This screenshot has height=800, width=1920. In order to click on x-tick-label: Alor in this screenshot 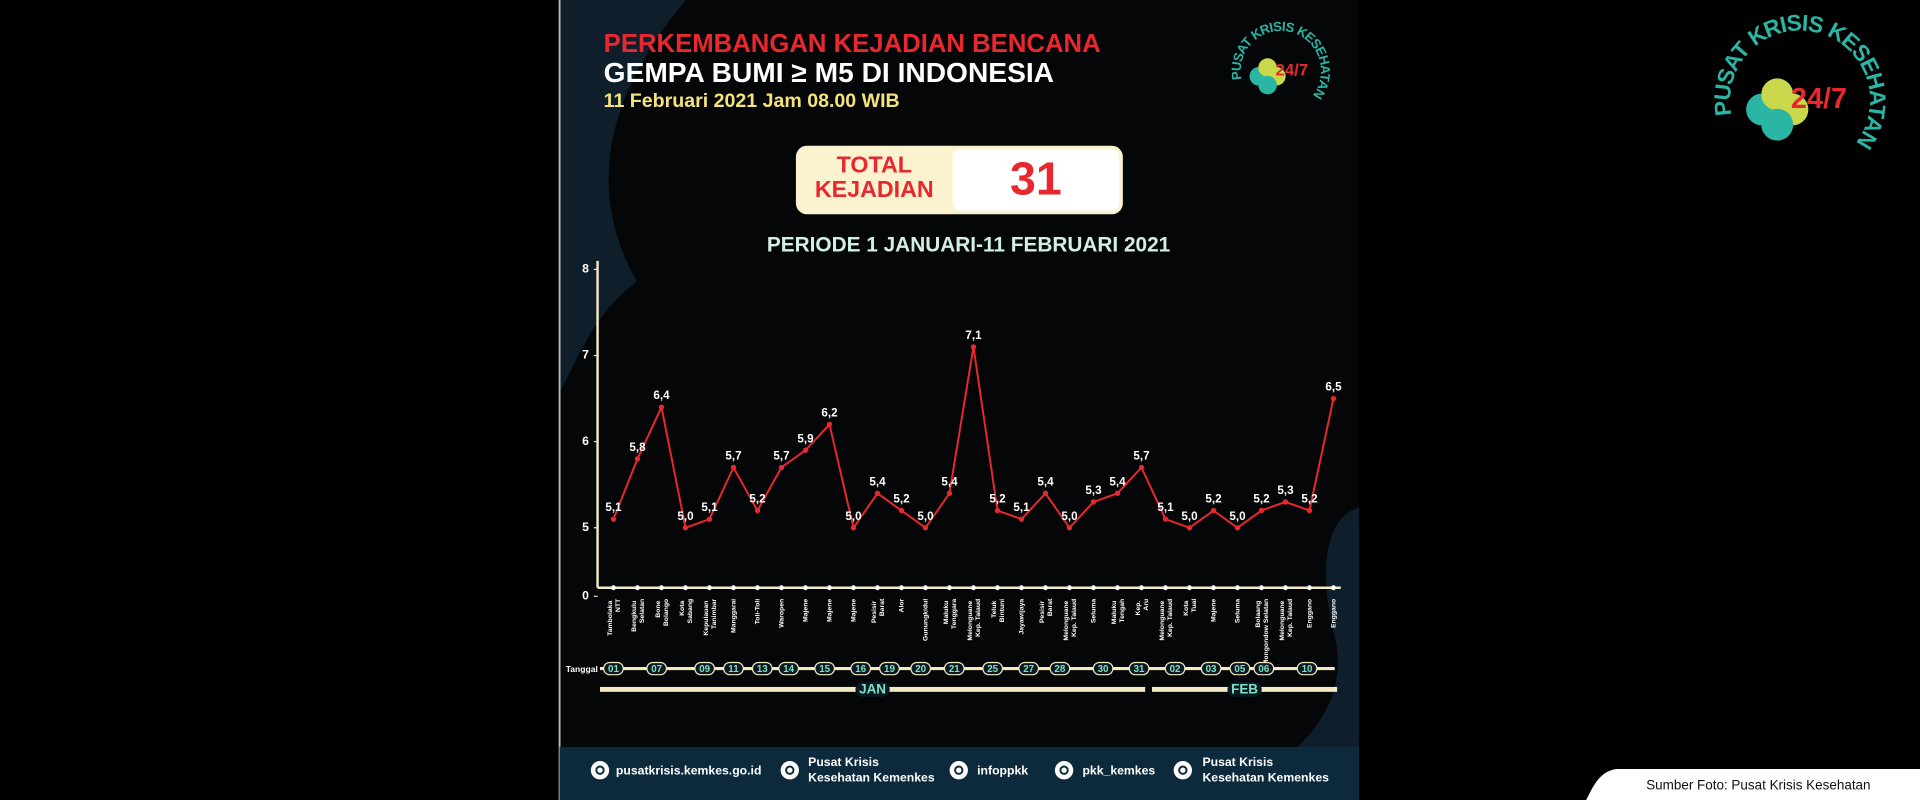, I will do `click(901, 605)`.